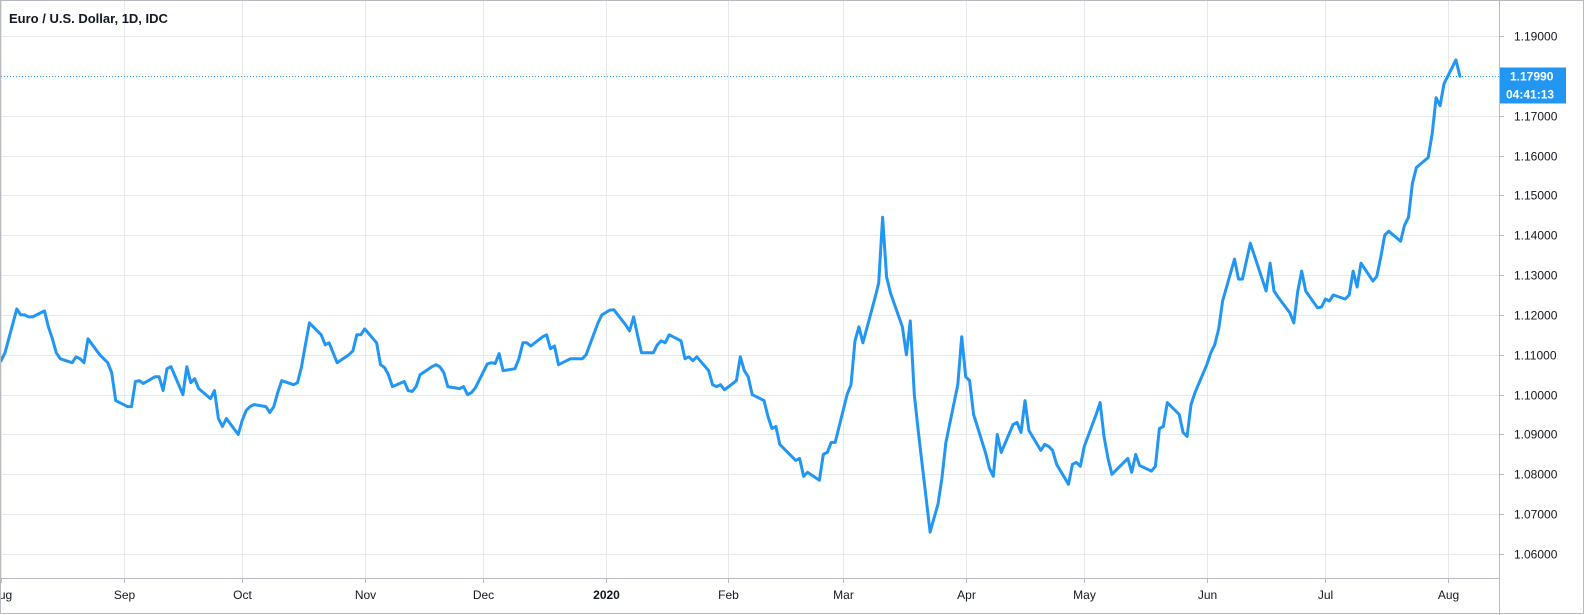  What do you see at coordinates (1530, 95) in the screenshot?
I see `countdown-label: 04:41:13` at bounding box center [1530, 95].